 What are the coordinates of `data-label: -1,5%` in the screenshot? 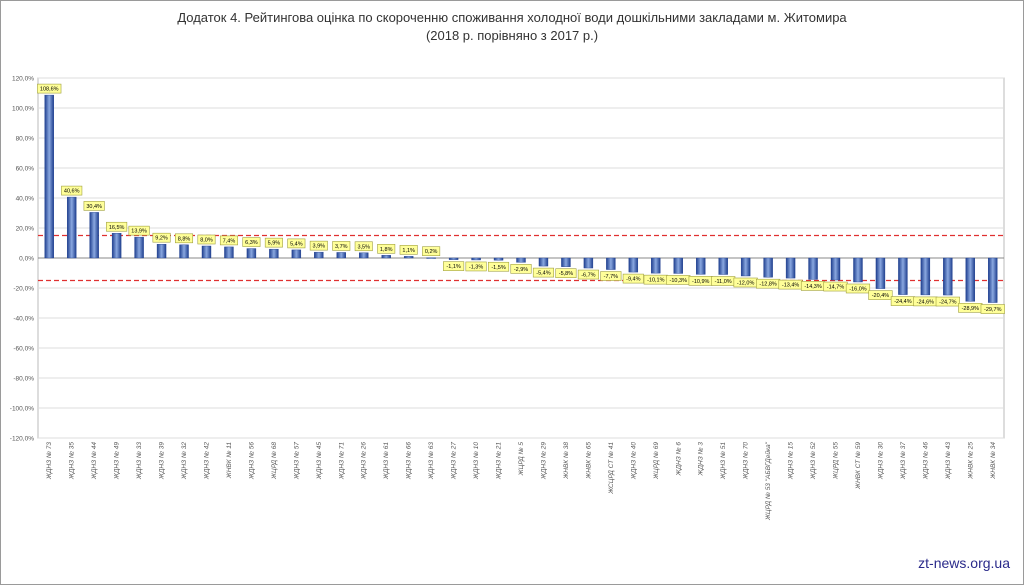 It's located at (498, 266).